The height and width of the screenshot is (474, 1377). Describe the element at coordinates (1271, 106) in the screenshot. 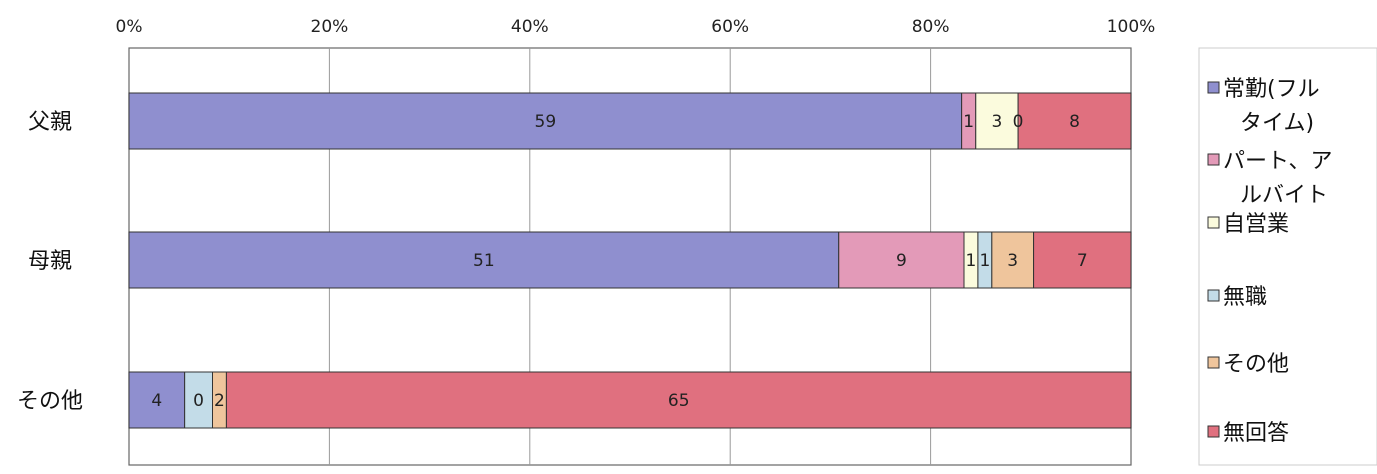

I see `legend-entry: 常勤(フルタイム)` at that location.